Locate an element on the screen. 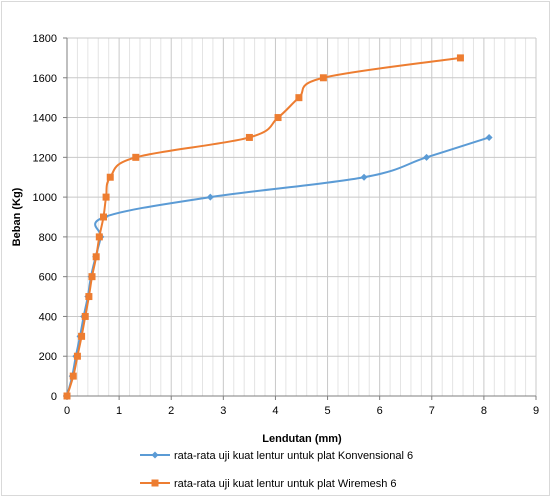 The height and width of the screenshot is (498, 552). y-tick-label: 1800 is located at coordinates (45, 39).